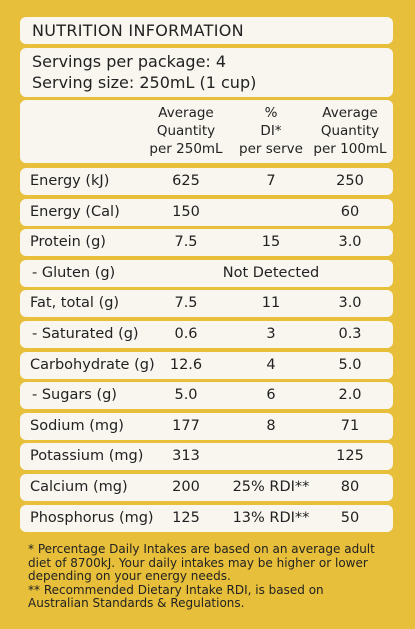  What do you see at coordinates (129, 61) in the screenshot?
I see `servings: Servings per package: 4` at bounding box center [129, 61].